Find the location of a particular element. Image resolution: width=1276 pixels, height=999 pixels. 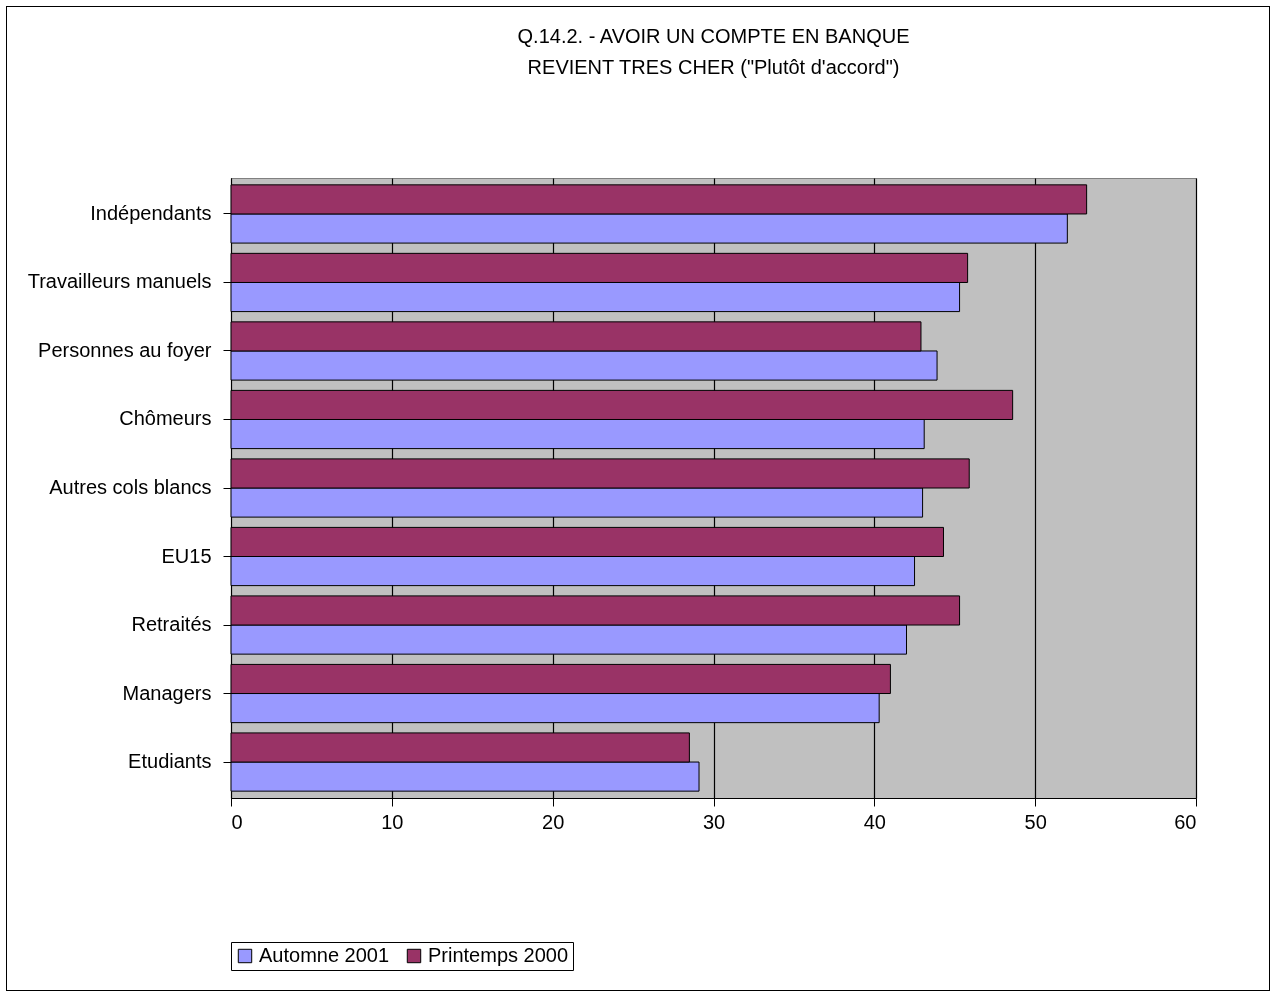

y-tick-label: Managers is located at coordinates (167, 692).